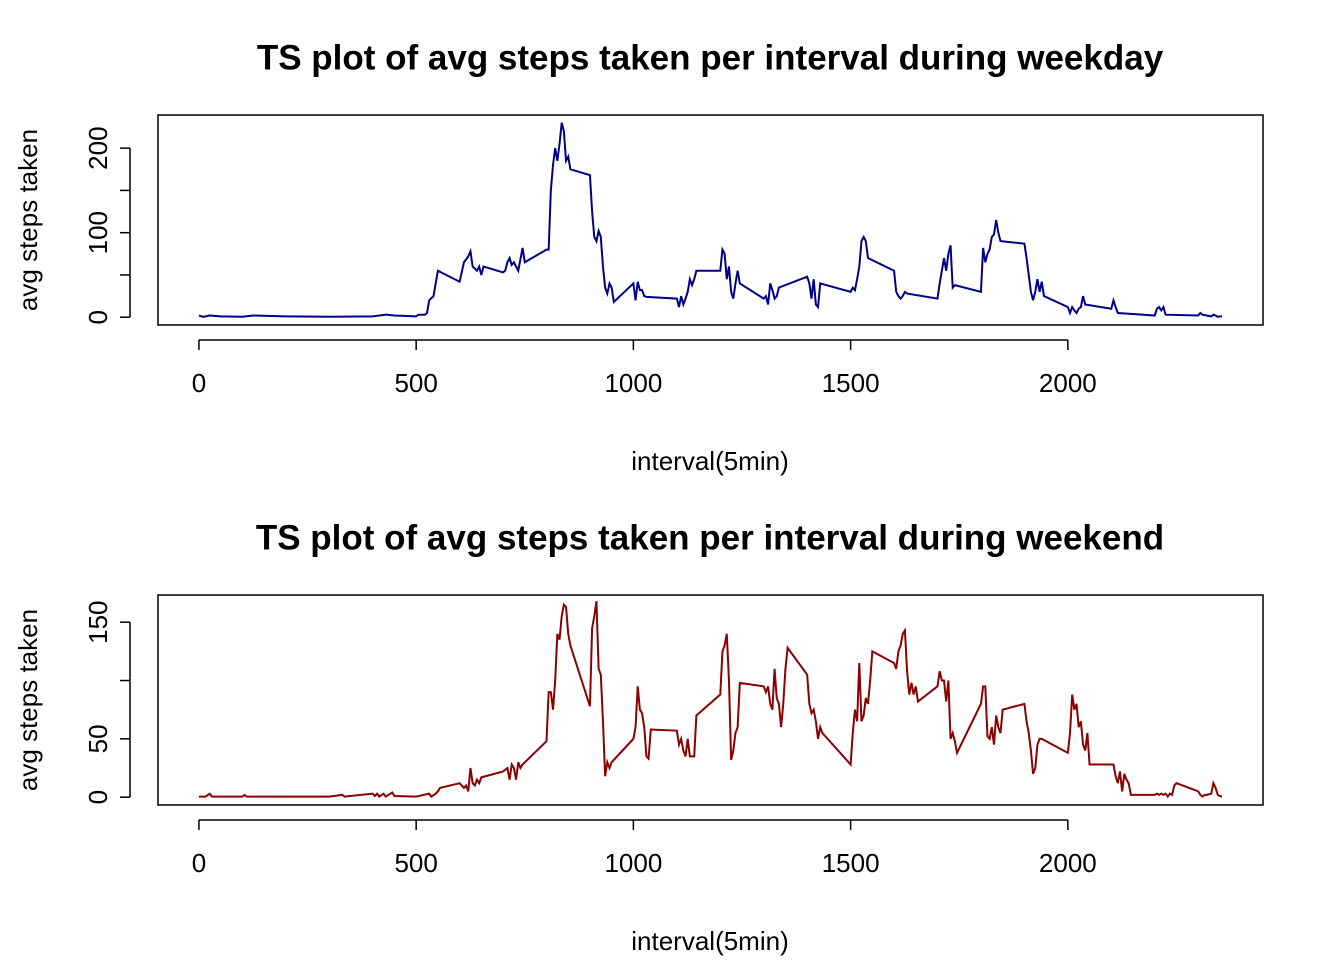 The height and width of the screenshot is (960, 1344). I want to click on y-tick-label: 200, so click(98, 147).